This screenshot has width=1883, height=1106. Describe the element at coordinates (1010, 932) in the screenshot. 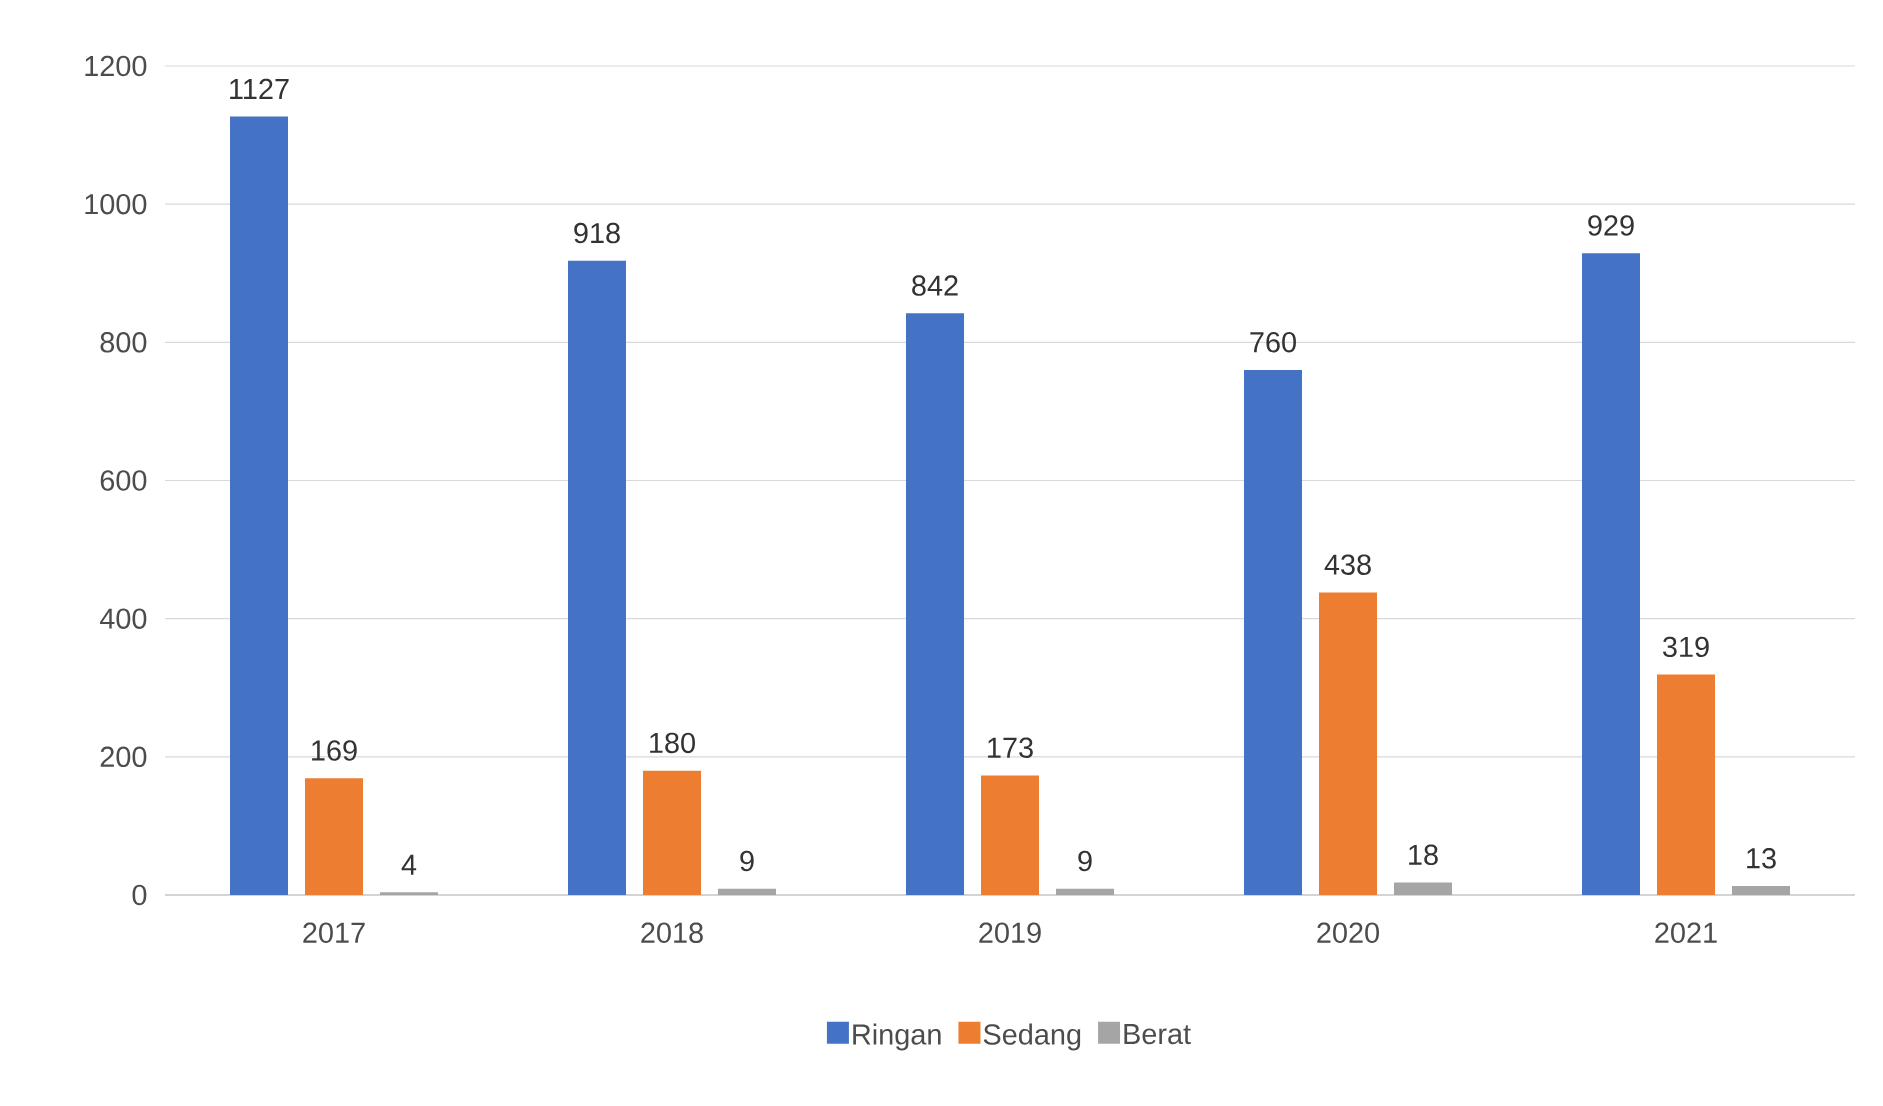

I see `x-tick-label: 2019` at that location.